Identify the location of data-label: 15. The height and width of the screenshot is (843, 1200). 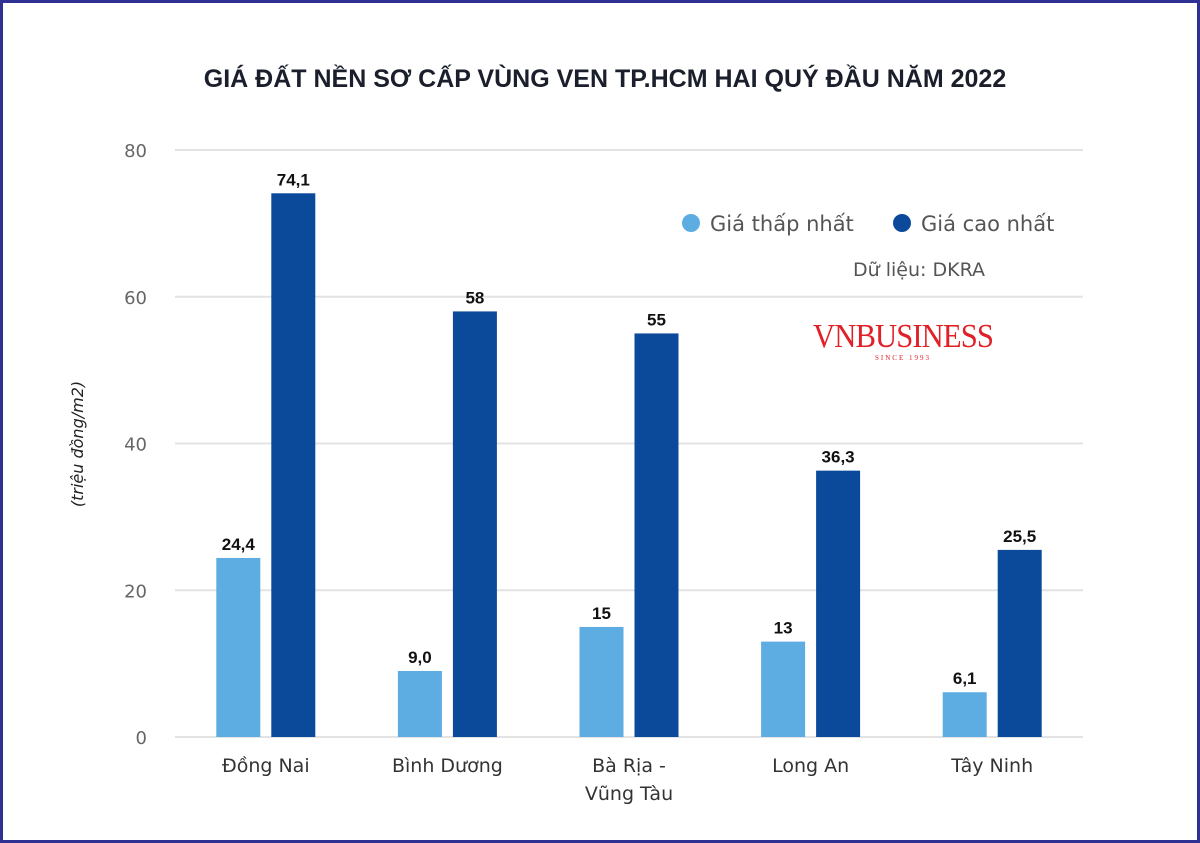
(601, 613).